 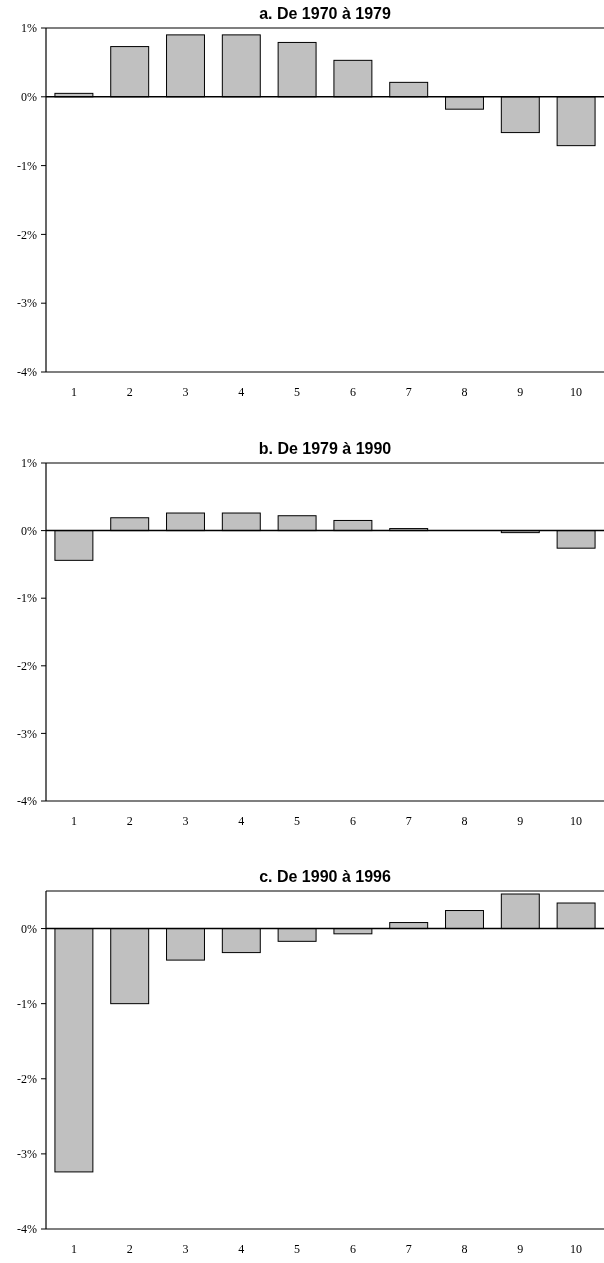 I want to click on chart-title: a. De 1970 à 1979, so click(x=325, y=13).